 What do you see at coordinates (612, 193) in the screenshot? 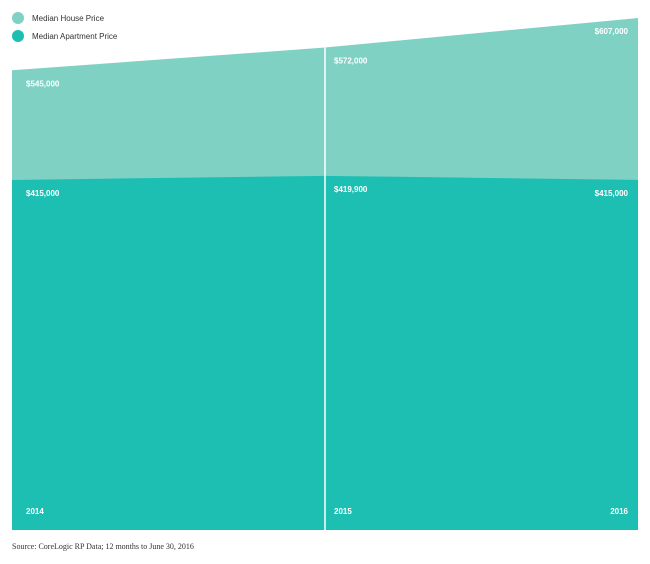
I see `data-label-apartment-2016: $415,000` at bounding box center [612, 193].